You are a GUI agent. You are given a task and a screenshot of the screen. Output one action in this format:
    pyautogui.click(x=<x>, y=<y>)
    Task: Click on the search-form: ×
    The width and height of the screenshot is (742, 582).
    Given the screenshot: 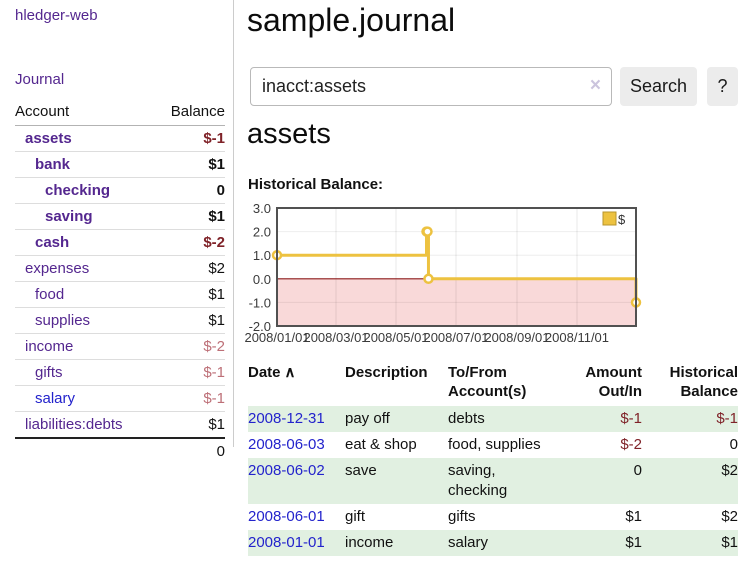 What is the action you would take?
    pyautogui.click(x=431, y=86)
    